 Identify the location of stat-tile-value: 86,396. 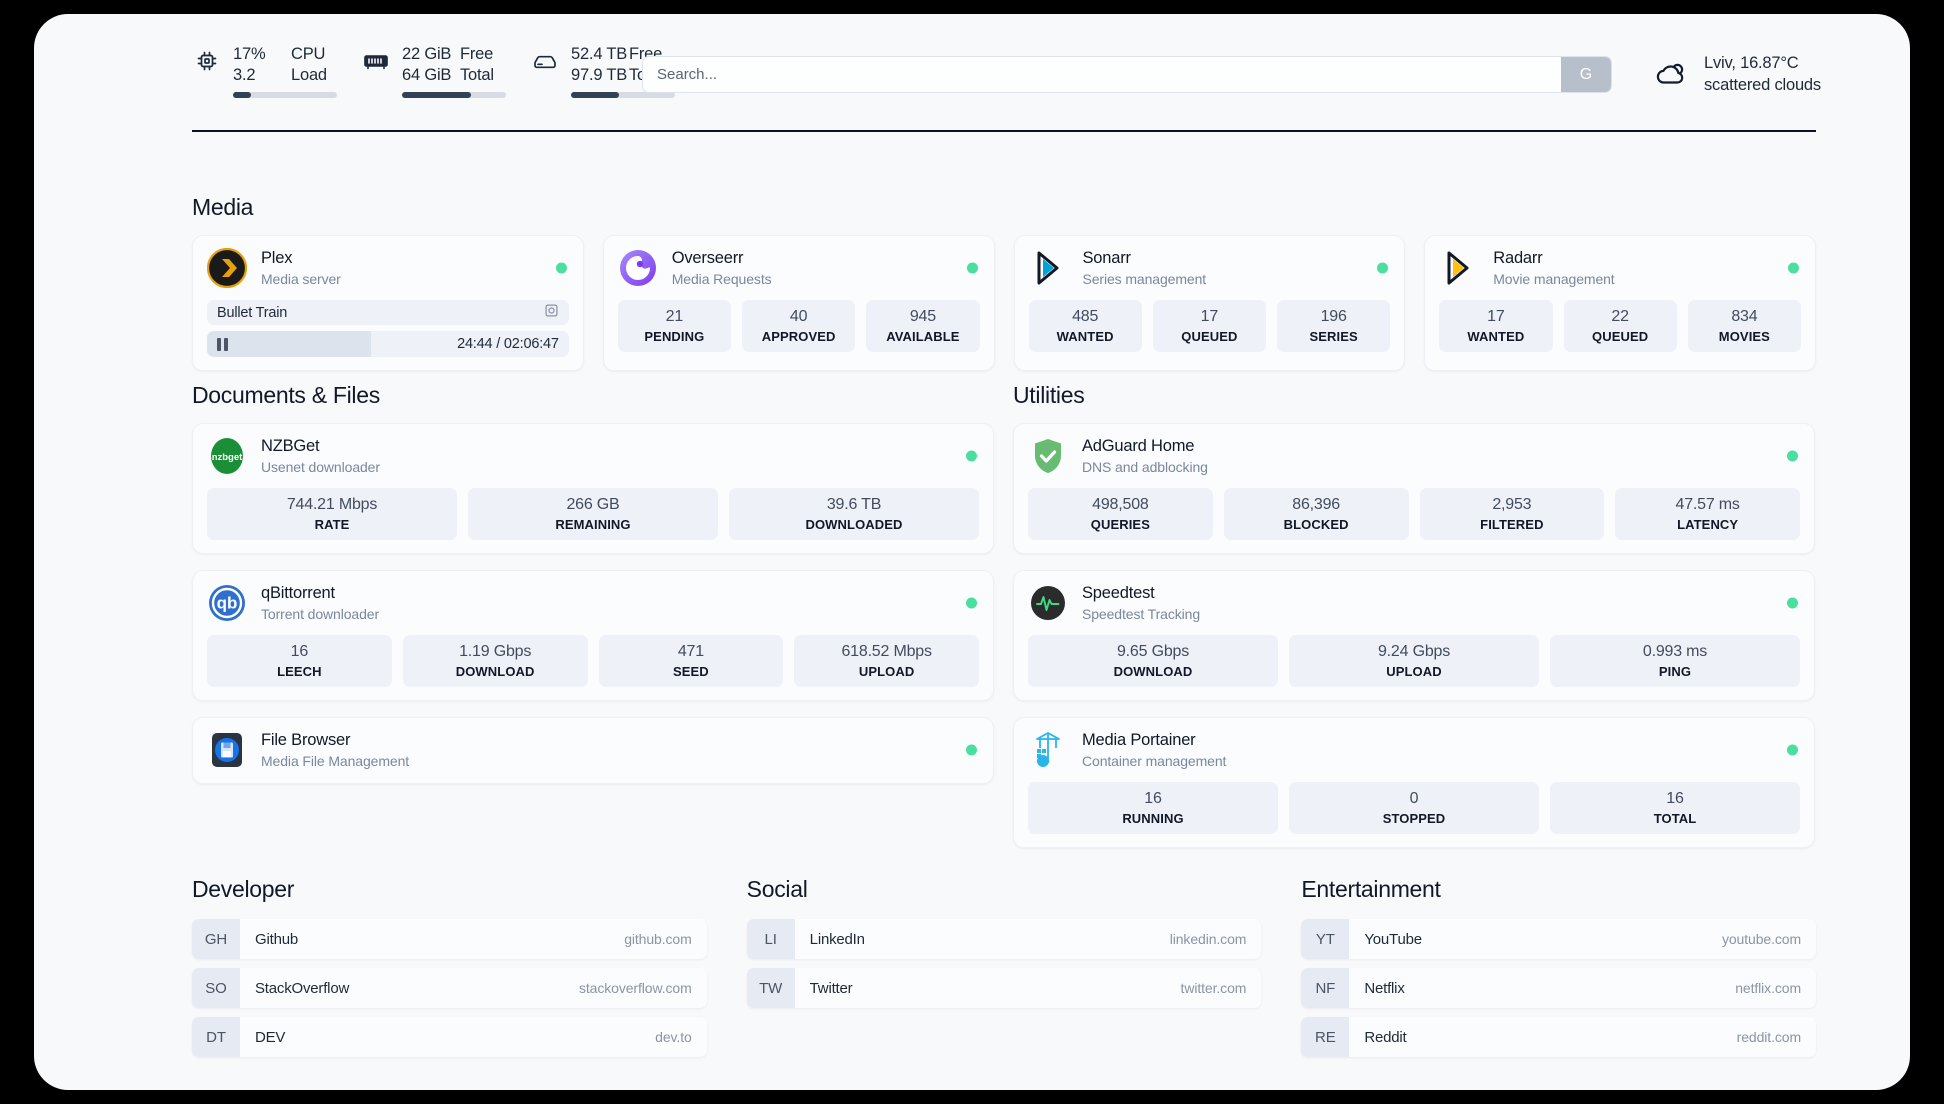
(1316, 504).